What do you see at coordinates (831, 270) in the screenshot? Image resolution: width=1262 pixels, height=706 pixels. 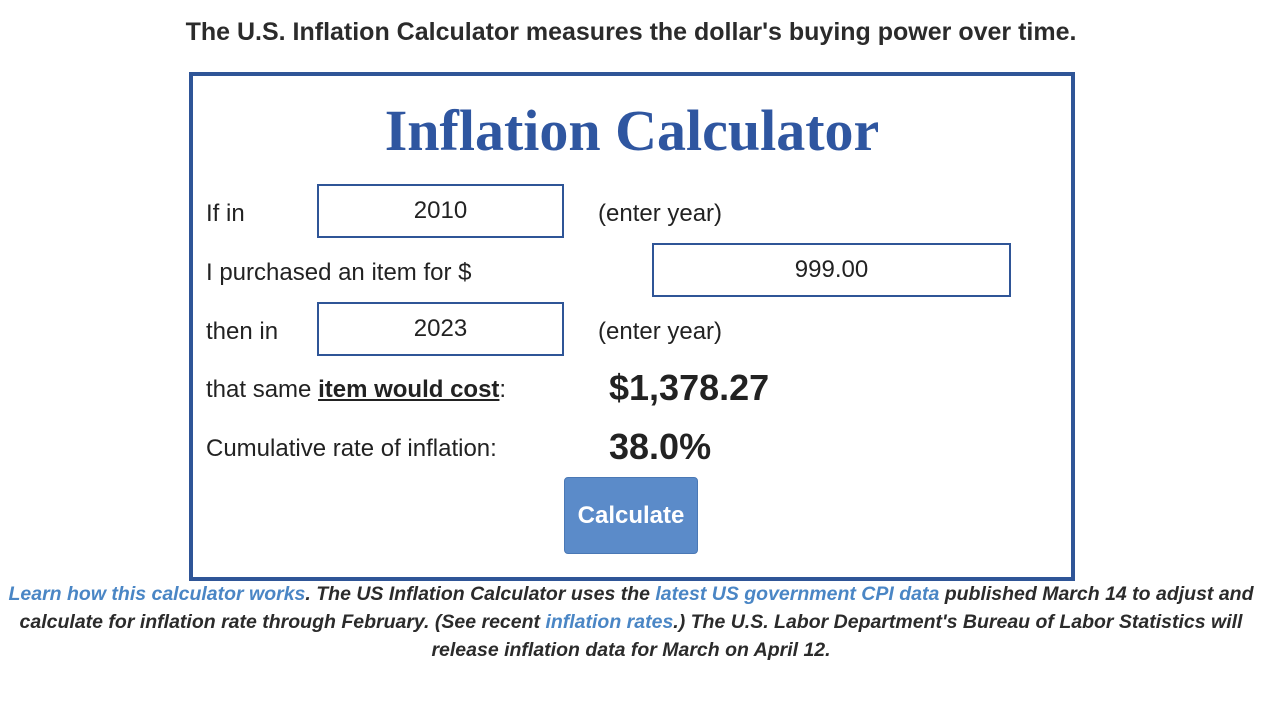 I see `amount-input` at bounding box center [831, 270].